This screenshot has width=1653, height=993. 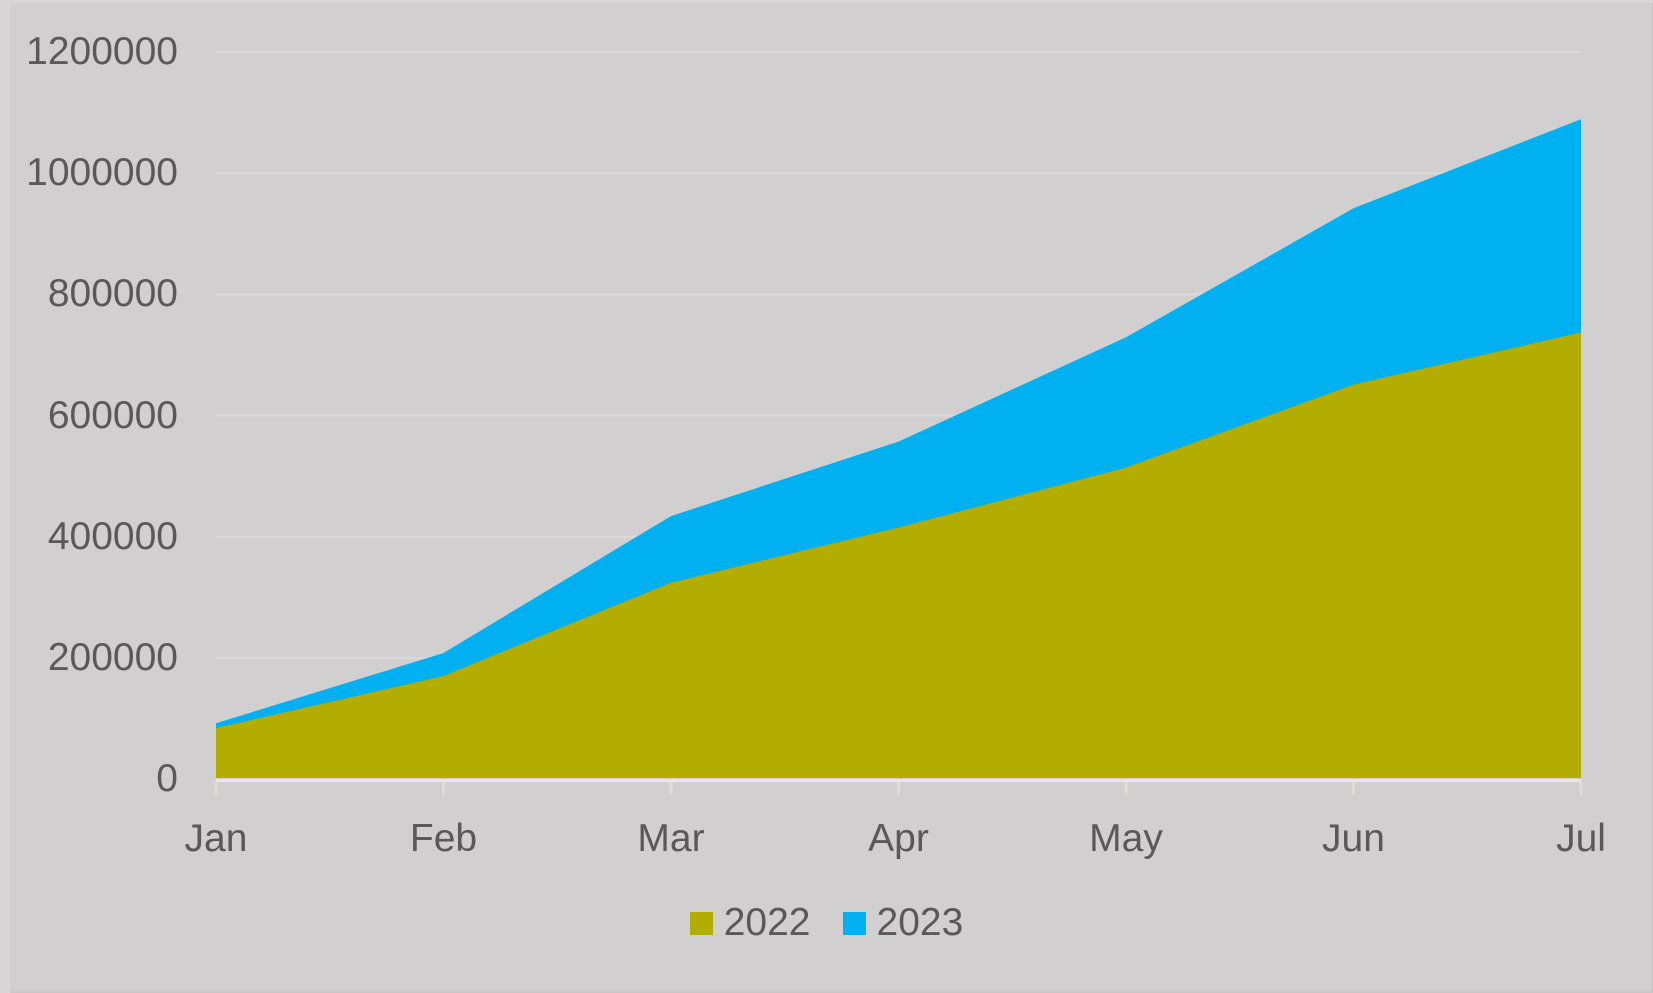 I want to click on y-axis-tick-label: 1000000, so click(x=102, y=173).